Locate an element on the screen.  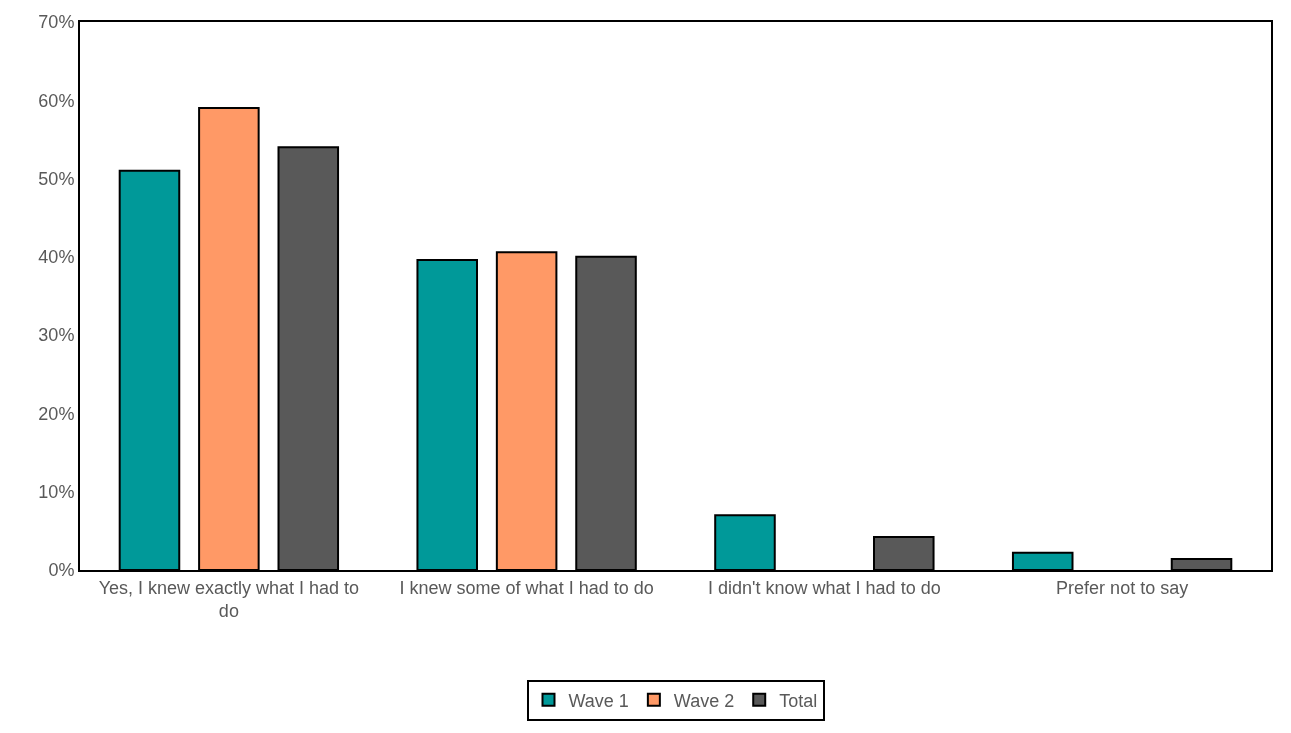
x-tick-label: I knew some of what I had to do is located at coordinates (526, 587).